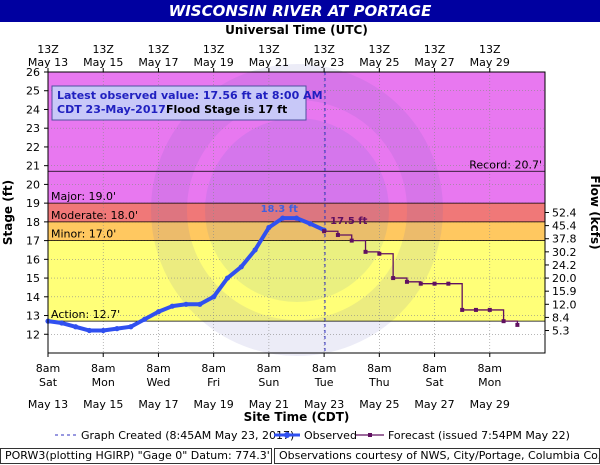 This screenshot has width=600, height=465. Describe the element at coordinates (379, 62) in the screenshot. I see `top-tick-date: May 25` at that location.